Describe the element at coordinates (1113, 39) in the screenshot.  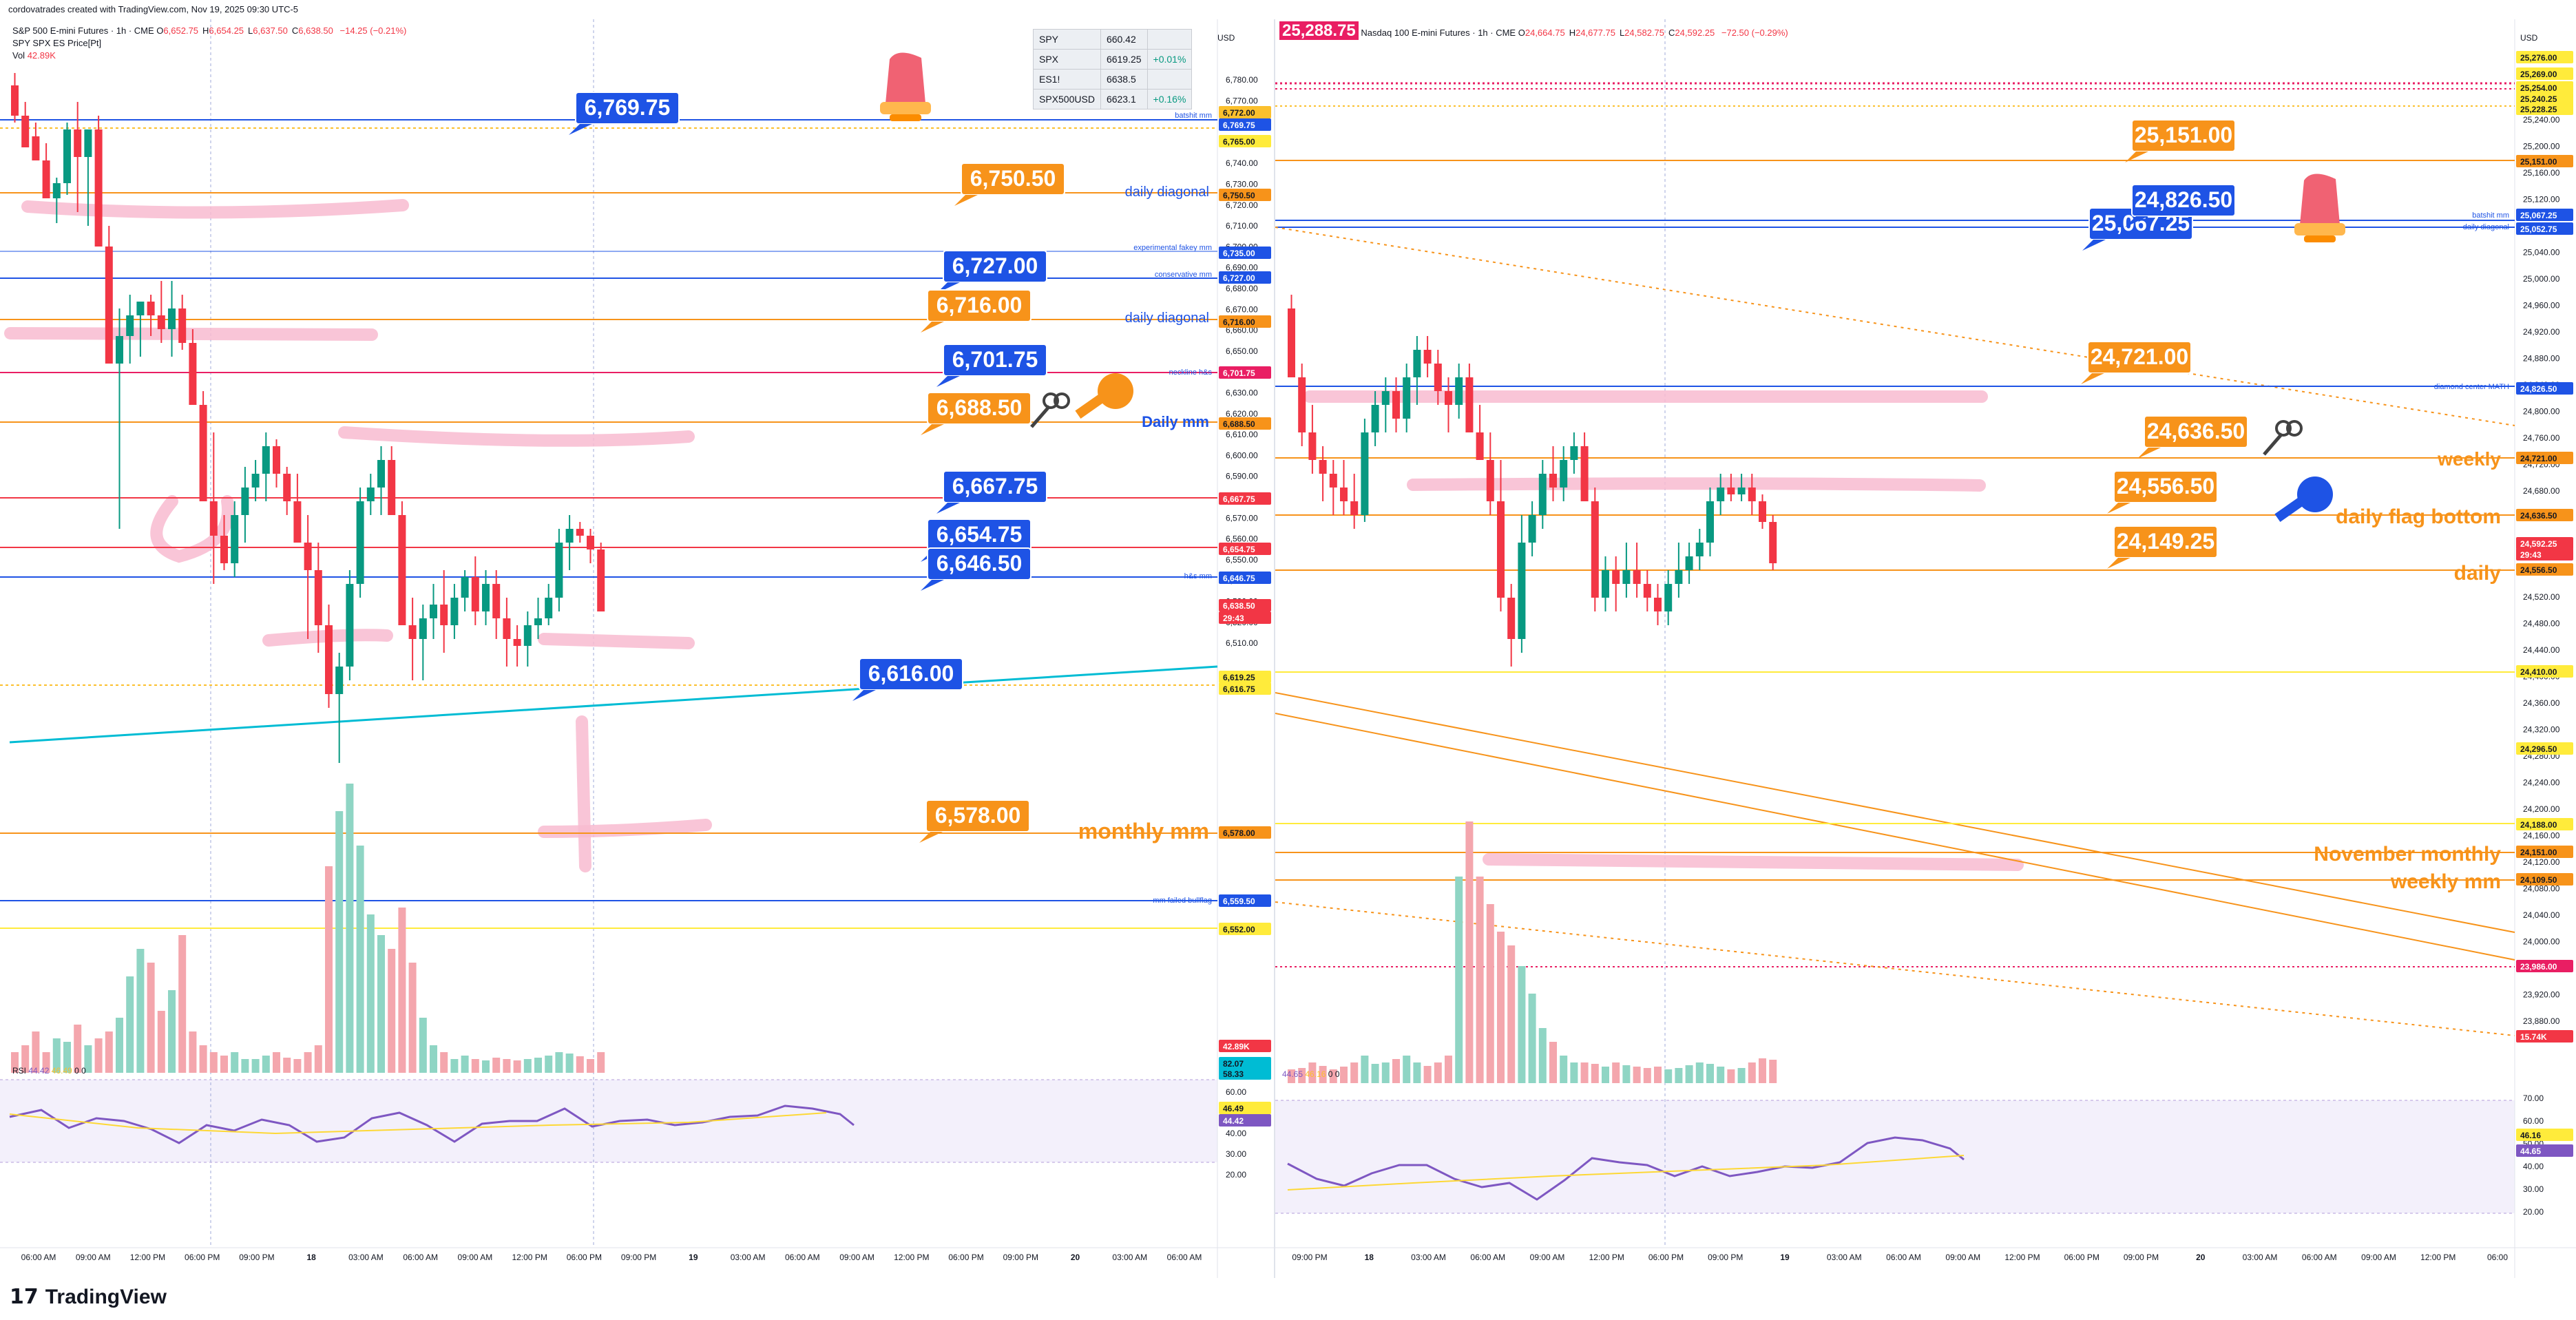
I see `watchlist-row: SPY 660.42` at that location.